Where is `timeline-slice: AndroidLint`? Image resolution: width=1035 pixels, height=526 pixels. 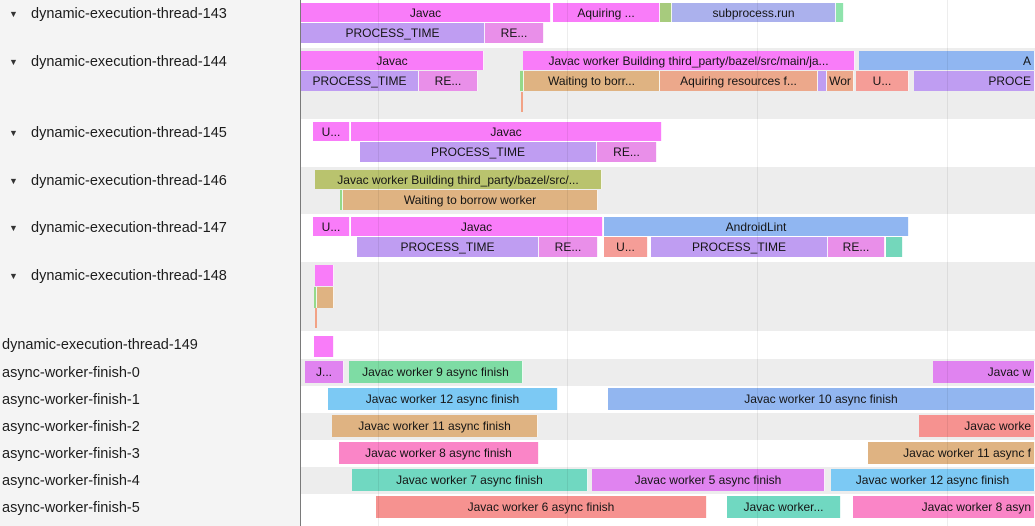 timeline-slice: AndroidLint is located at coordinates (756, 226).